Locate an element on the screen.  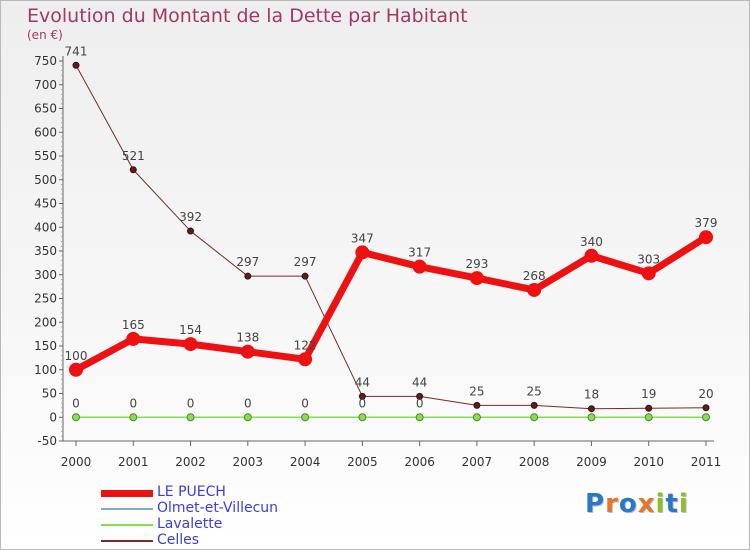
y-tick-label: 200 is located at coordinates (45, 322).